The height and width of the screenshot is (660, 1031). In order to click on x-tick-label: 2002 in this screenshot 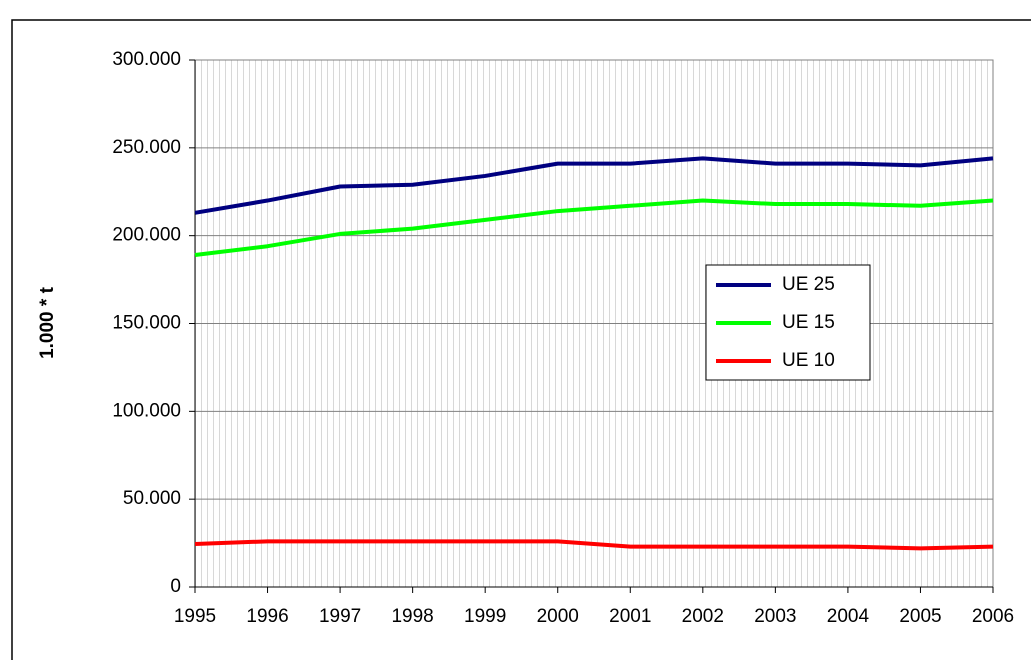, I will do `click(703, 616)`.